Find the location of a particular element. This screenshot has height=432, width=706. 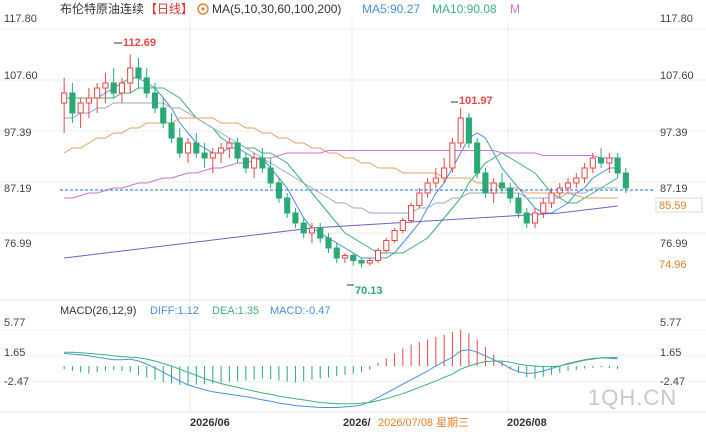

ma10-label: MA10:90.08 is located at coordinates (464, 9).